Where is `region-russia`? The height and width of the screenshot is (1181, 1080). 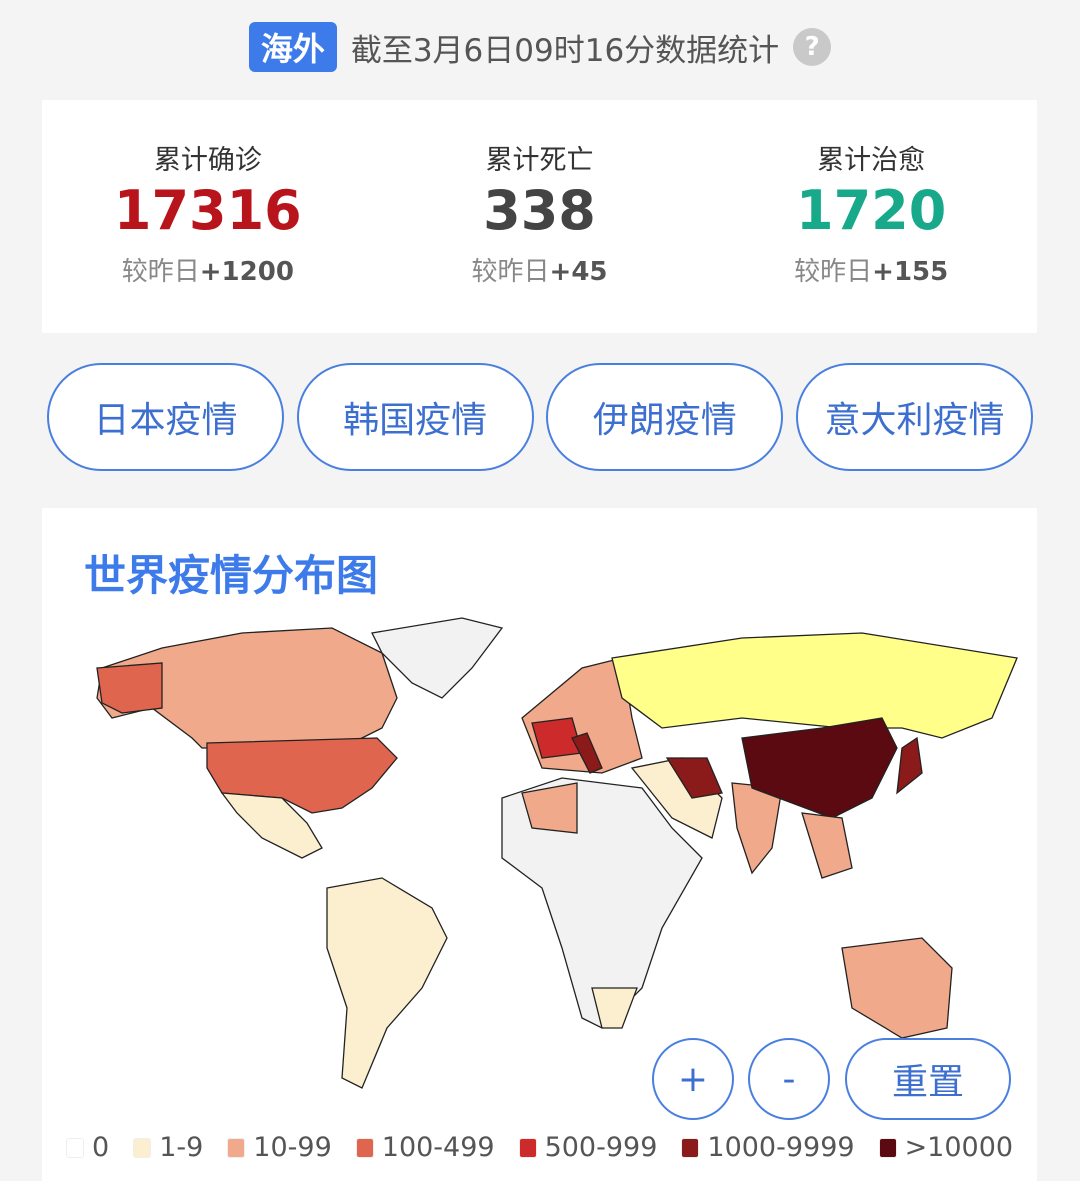
region-russia is located at coordinates (814, 685).